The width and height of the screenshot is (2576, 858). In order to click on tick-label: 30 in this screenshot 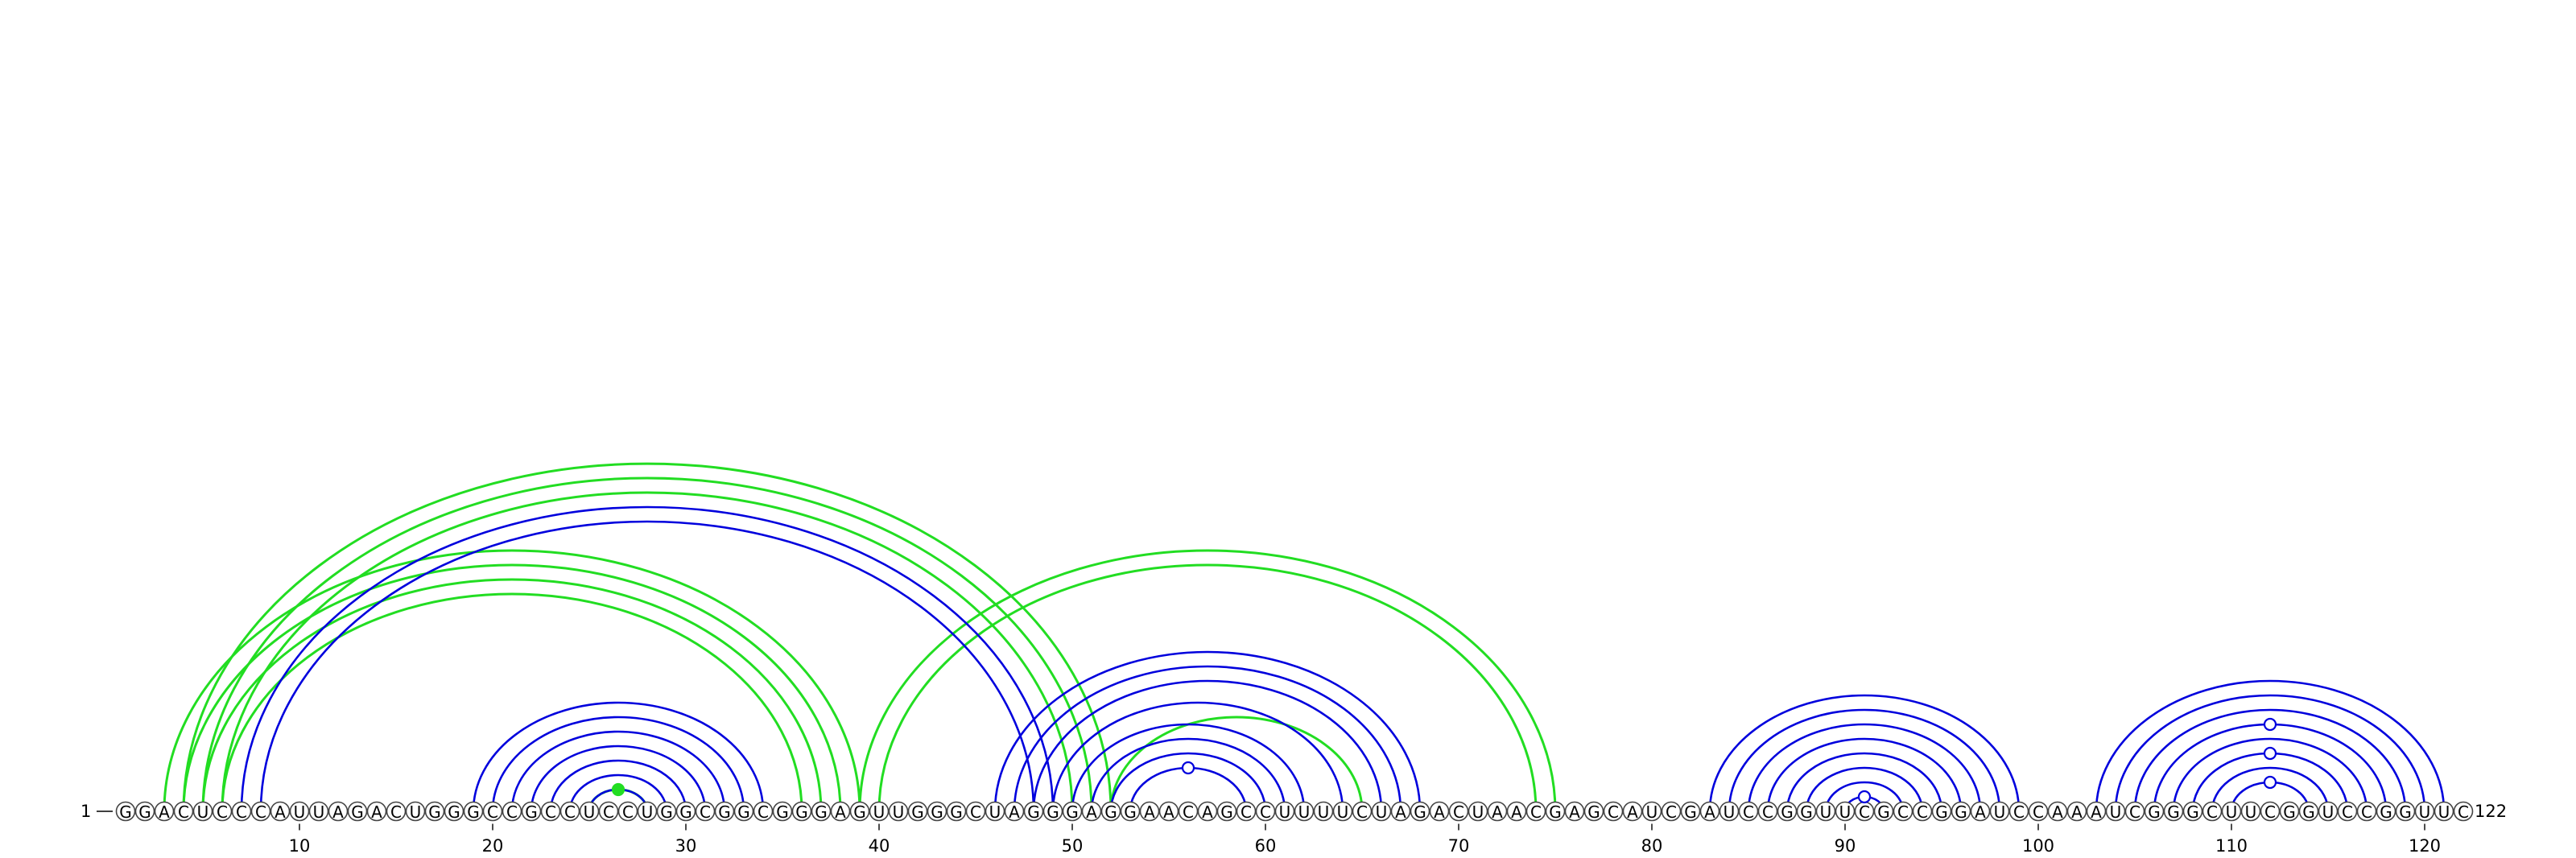, I will do `click(686, 846)`.